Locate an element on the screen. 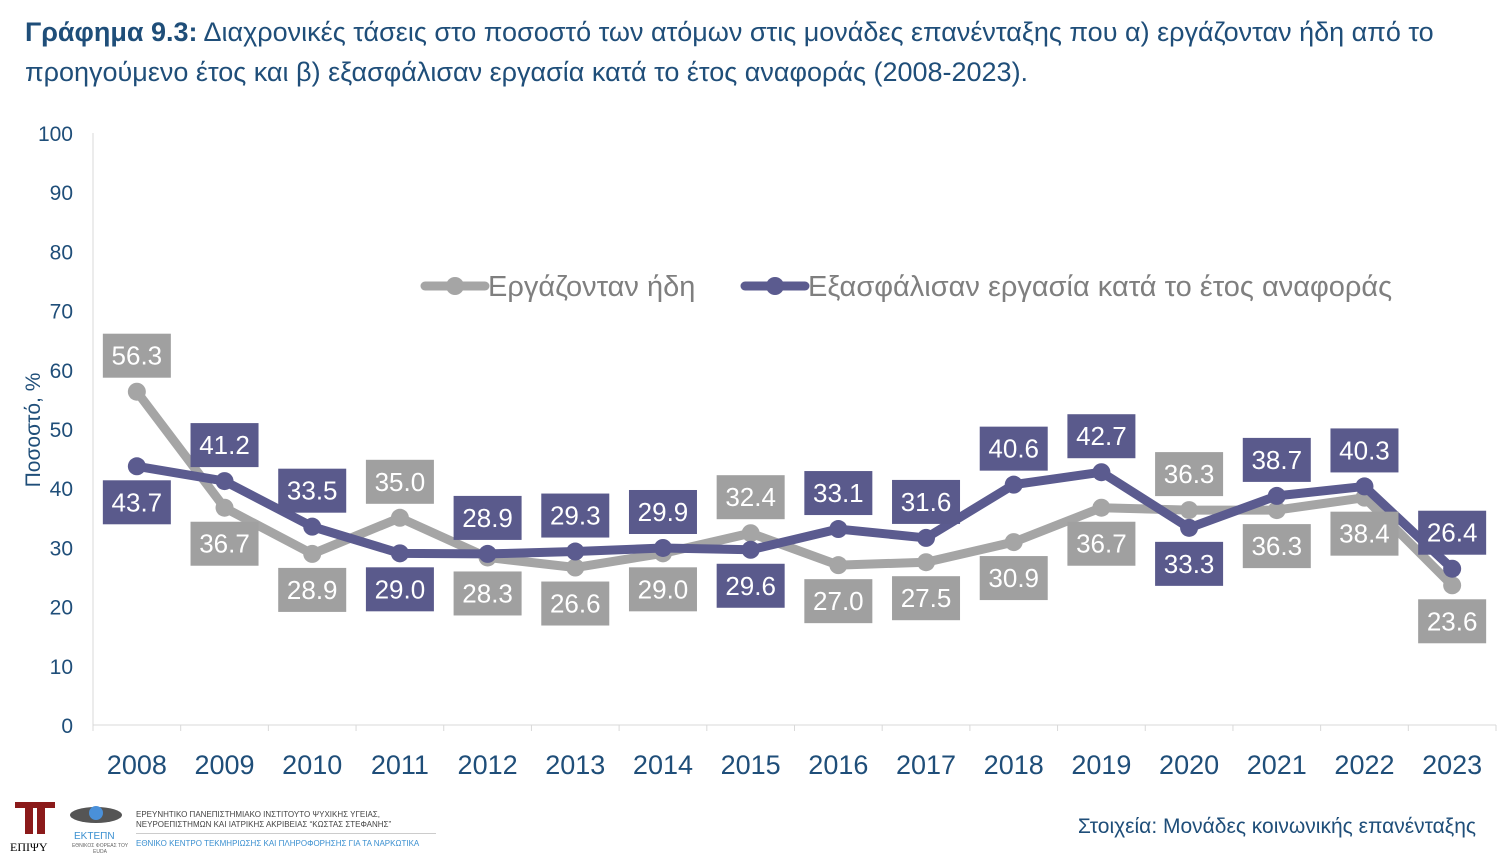 Image resolution: width=1500 pixels, height=858 pixels. x-tick-label: 2008 is located at coordinates (137, 765).